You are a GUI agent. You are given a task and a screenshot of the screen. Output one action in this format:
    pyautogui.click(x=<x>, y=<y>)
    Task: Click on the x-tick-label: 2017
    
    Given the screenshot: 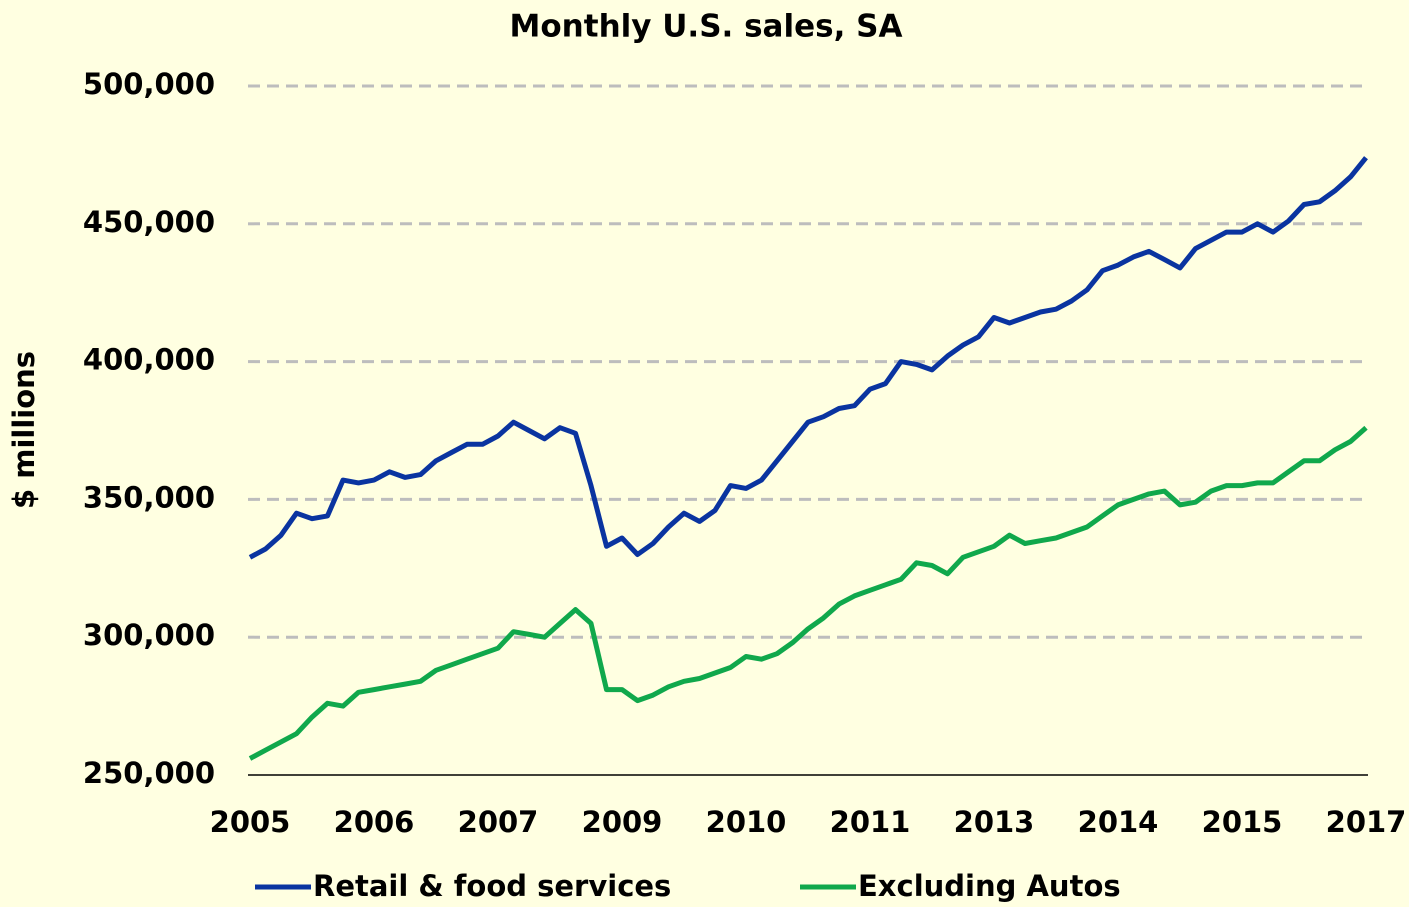 What is the action you would take?
    pyautogui.click(x=1366, y=822)
    